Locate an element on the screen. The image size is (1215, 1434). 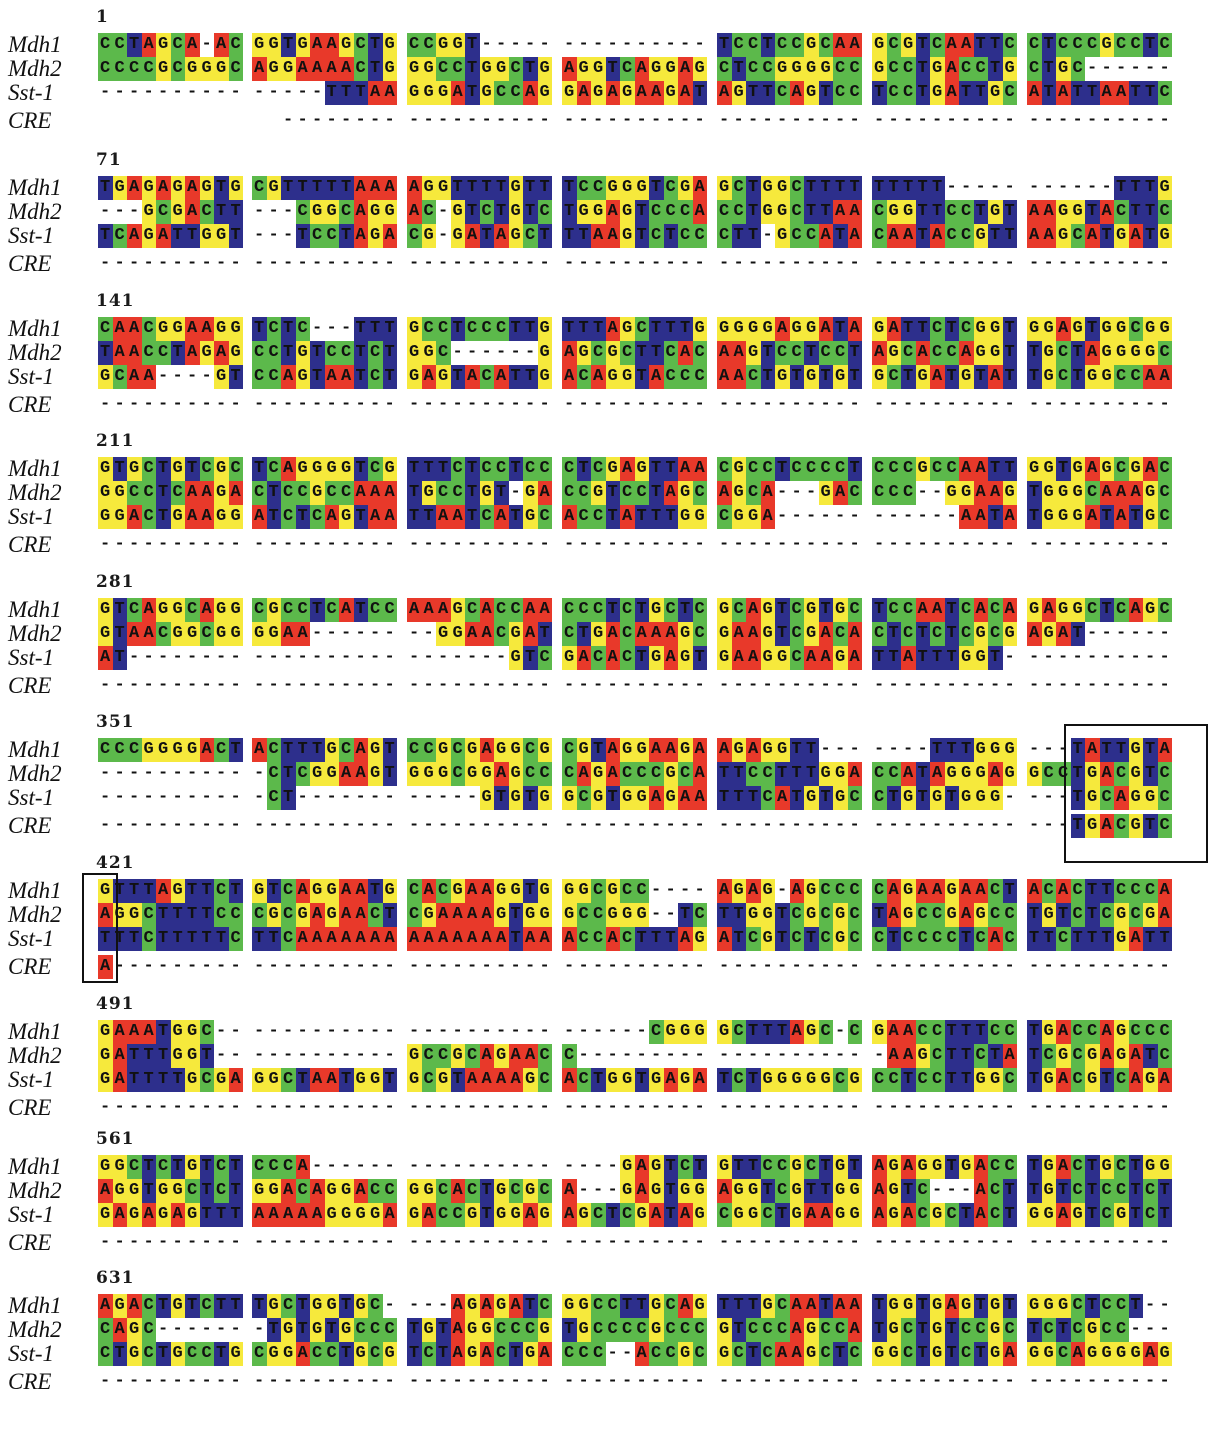
sequence-segment: AGAGGTGACC is located at coordinates (944, 1167).